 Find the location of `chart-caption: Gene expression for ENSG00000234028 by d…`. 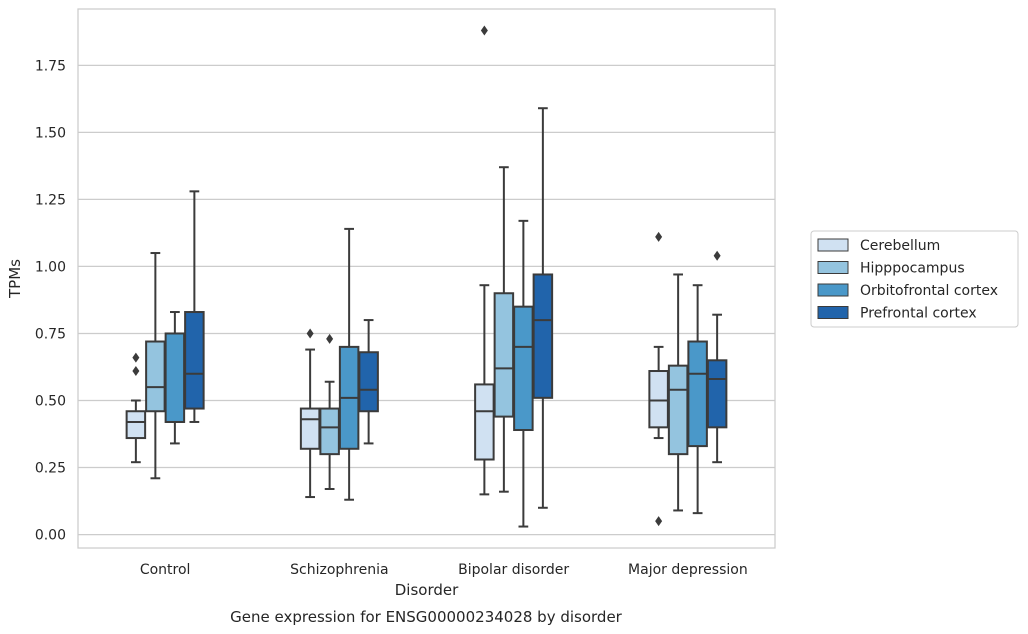

chart-caption: Gene expression for ENSG00000234028 by d… is located at coordinates (426, 617).